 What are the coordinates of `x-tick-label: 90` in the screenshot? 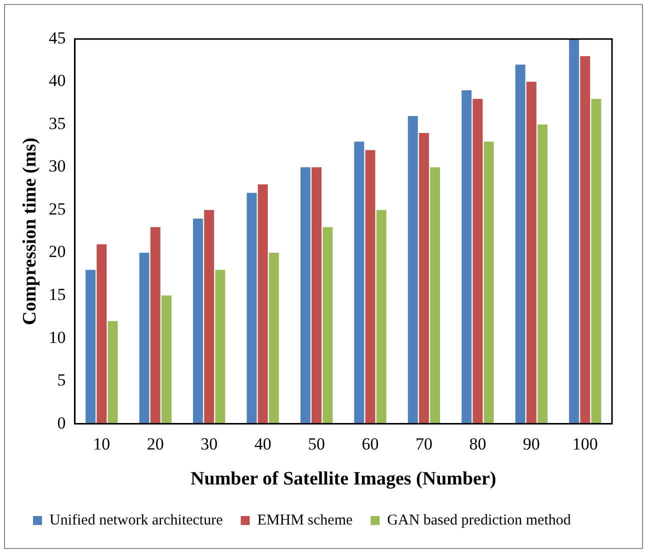 It's located at (531, 444).